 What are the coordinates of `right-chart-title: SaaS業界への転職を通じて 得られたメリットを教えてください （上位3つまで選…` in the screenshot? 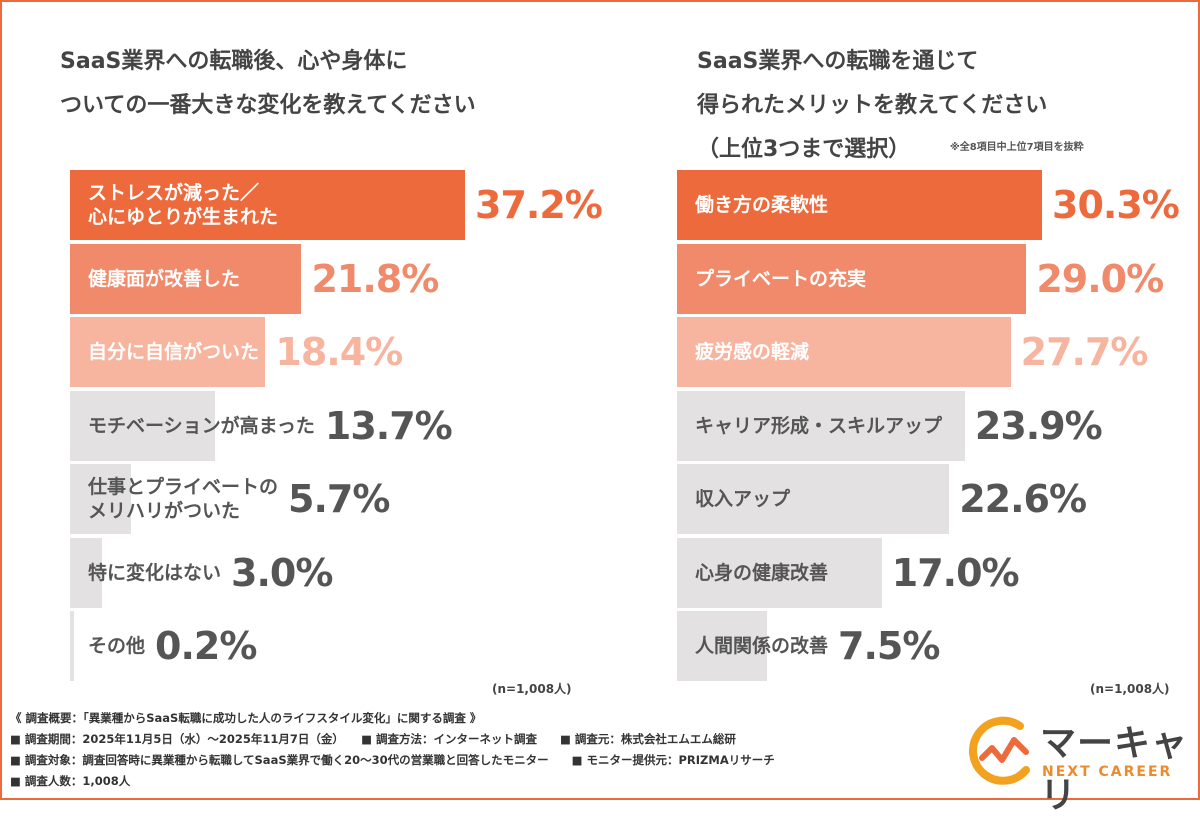 It's located at (872, 105).